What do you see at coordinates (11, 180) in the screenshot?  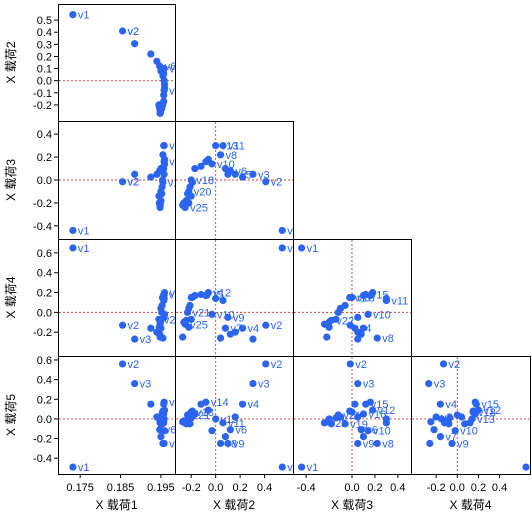 I see `y-axis-title: X 载荷3` at bounding box center [11, 180].